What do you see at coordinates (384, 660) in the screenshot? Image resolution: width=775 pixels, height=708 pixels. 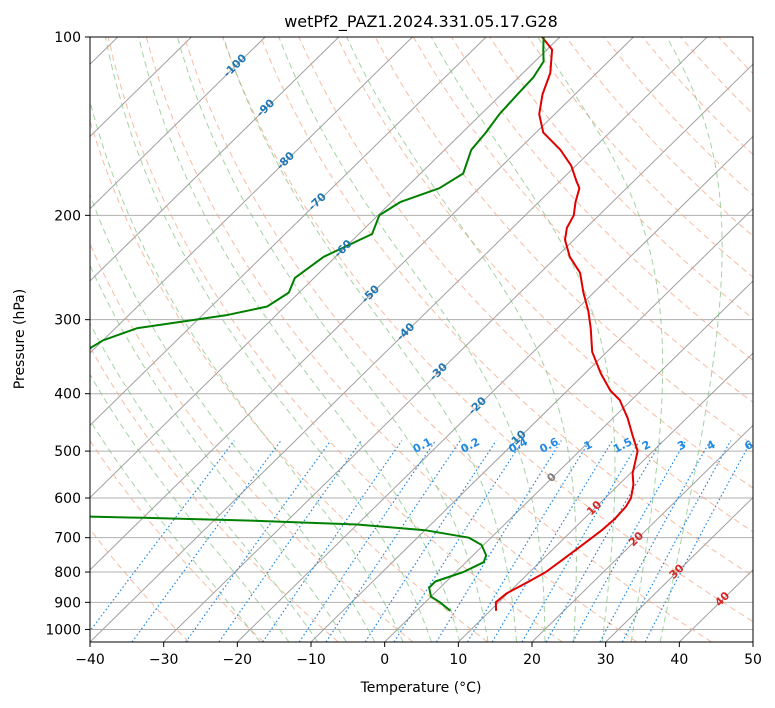 I see `x-tick-label: 0` at bounding box center [384, 660].